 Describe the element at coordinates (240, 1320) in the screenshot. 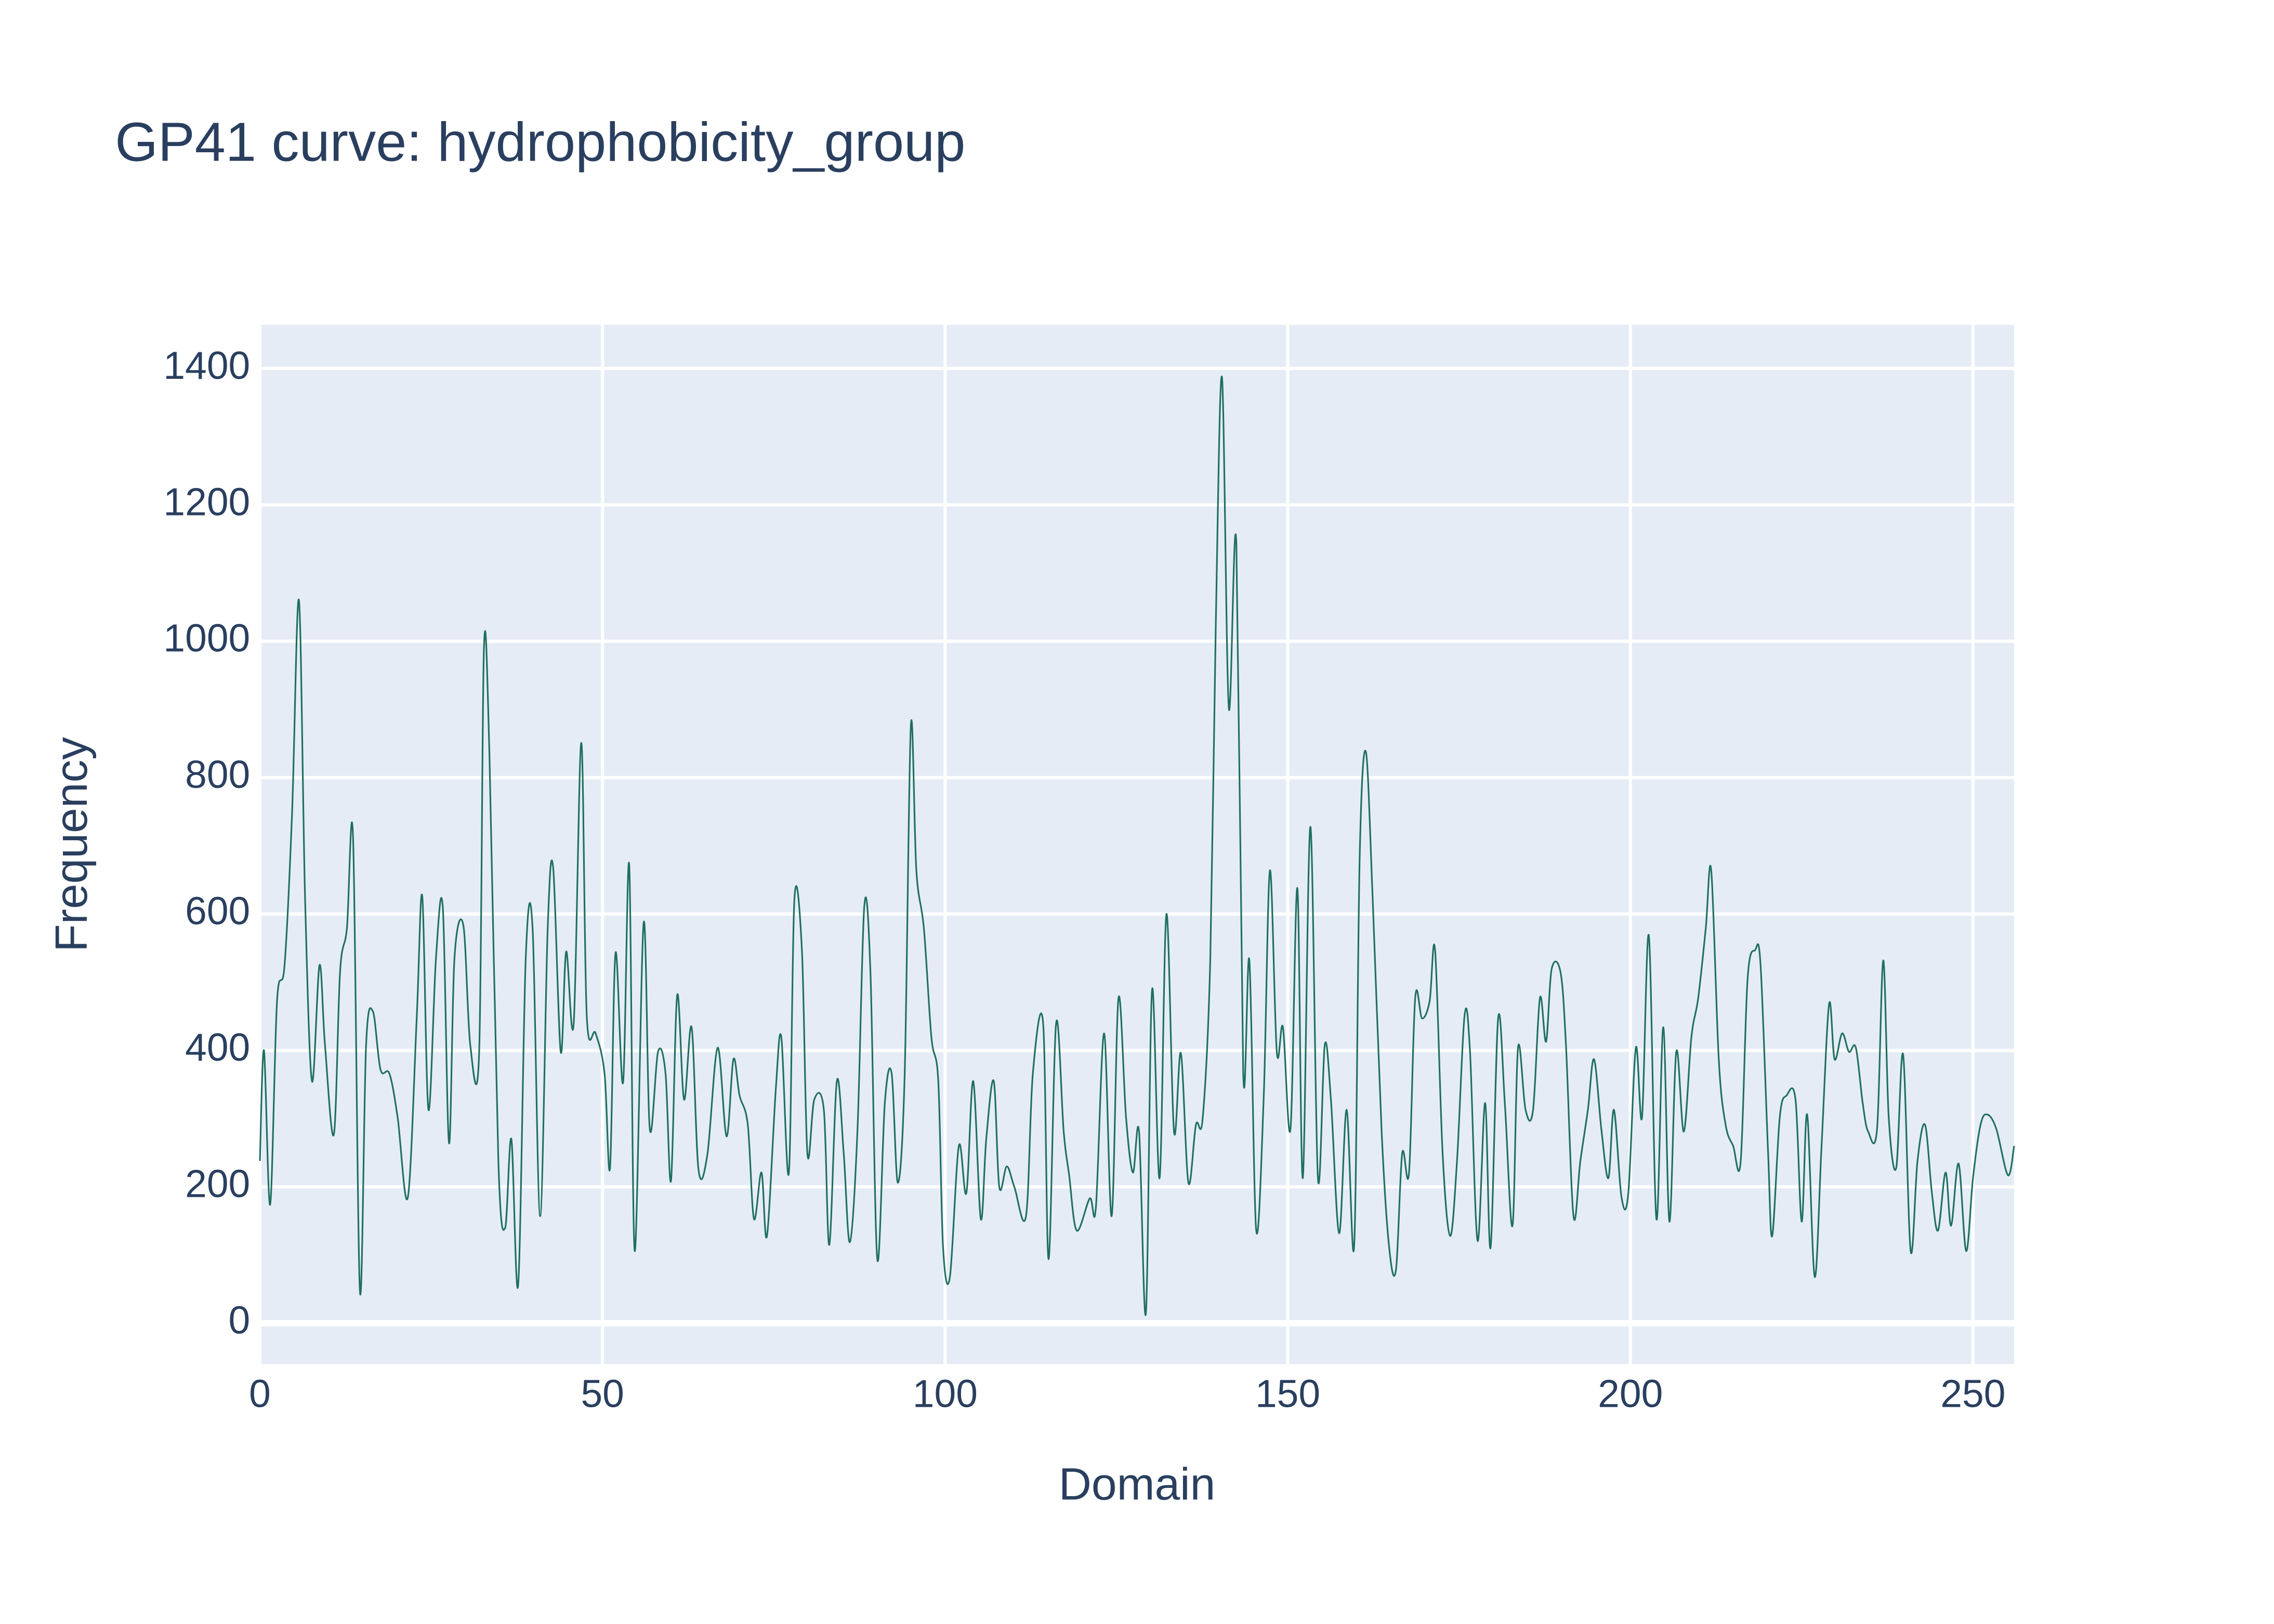

I see `y-tick-label: 0` at that location.